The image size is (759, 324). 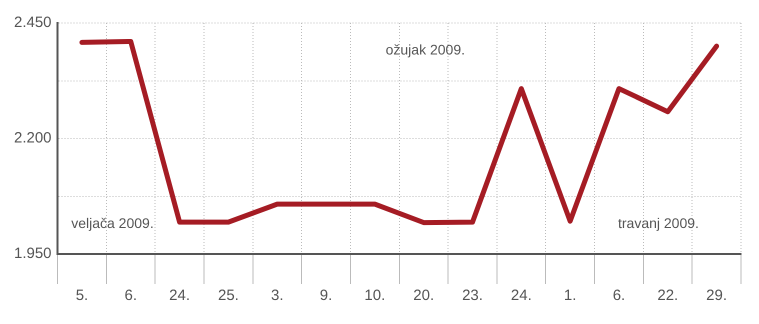 I want to click on x-tick-label: 5., so click(x=82, y=295).